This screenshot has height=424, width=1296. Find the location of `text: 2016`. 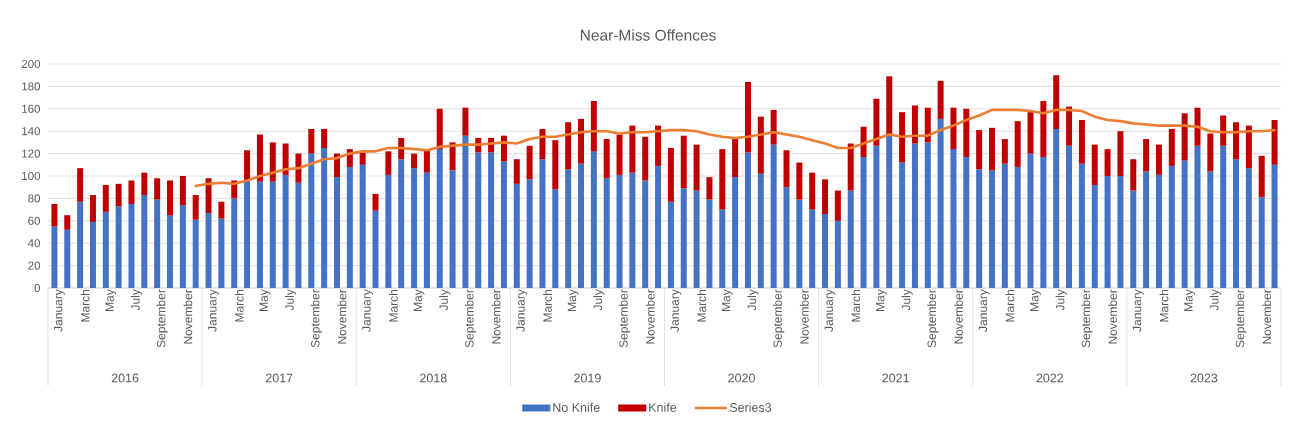

text: 2016 is located at coordinates (125, 378).